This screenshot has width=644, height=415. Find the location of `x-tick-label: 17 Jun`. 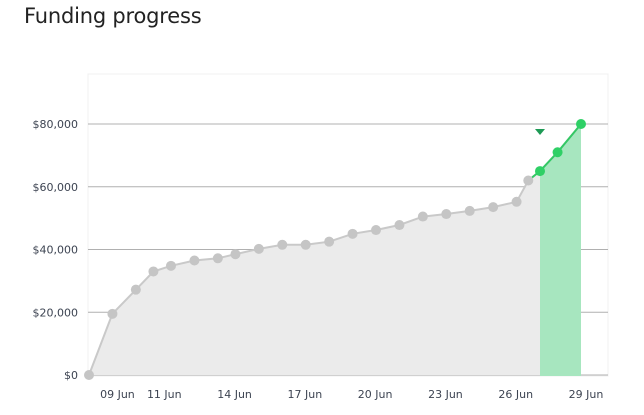

x-tick-label: 17 Jun is located at coordinates (305, 394).